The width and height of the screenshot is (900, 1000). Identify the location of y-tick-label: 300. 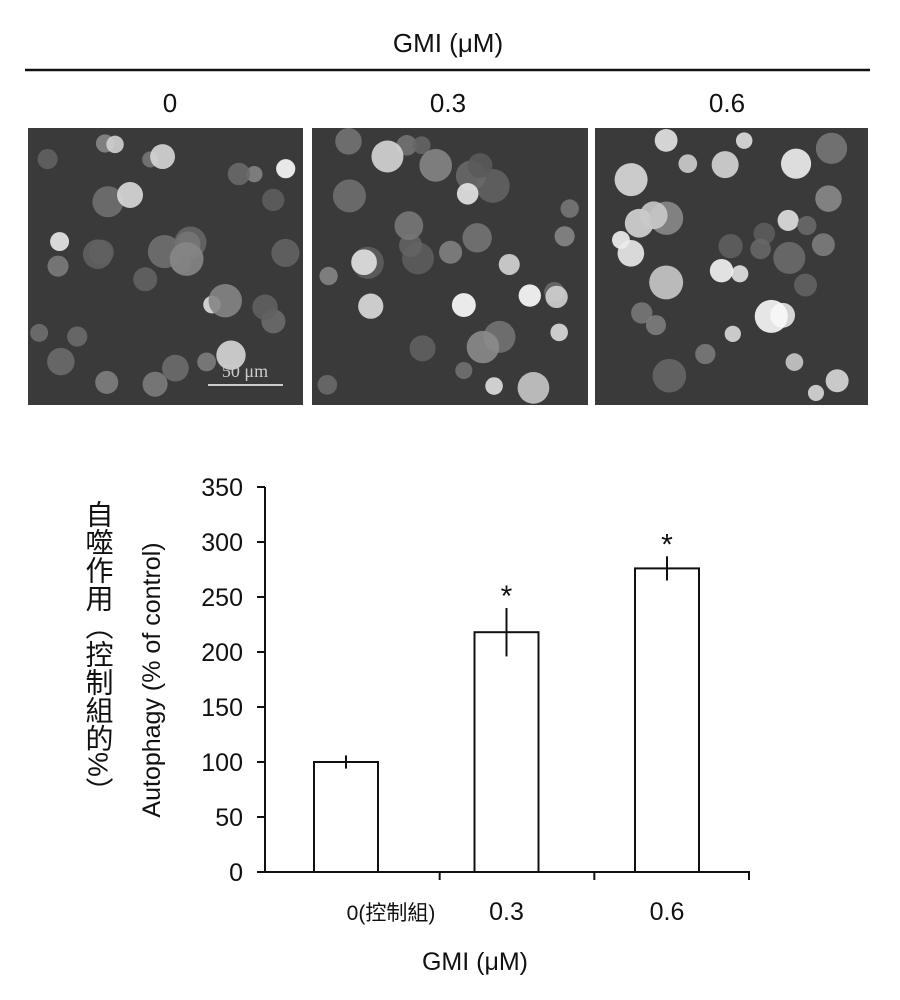
(222, 543).